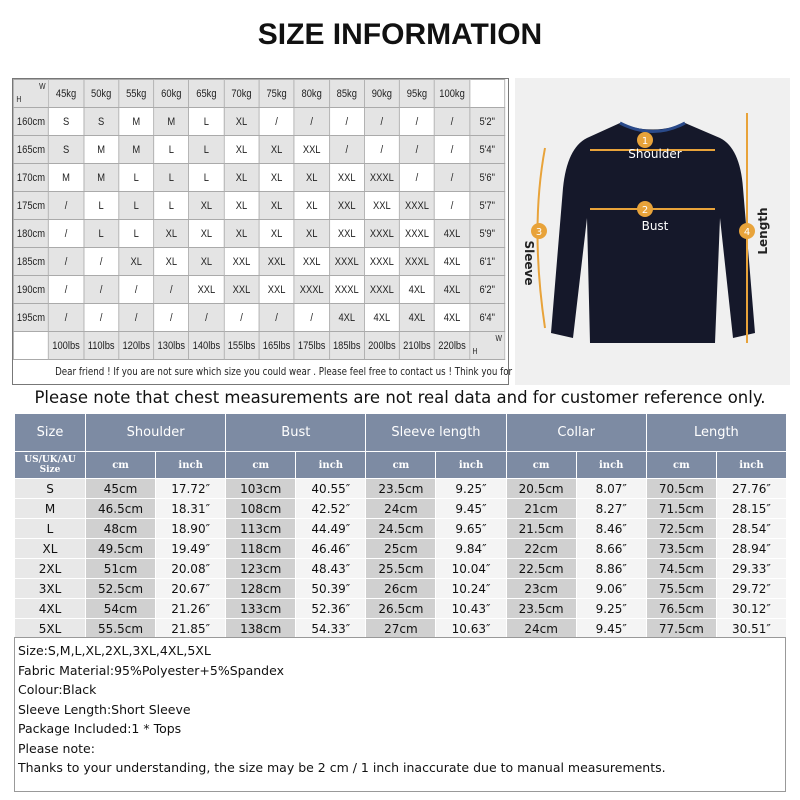  What do you see at coordinates (50, 568) in the screenshot?
I see `cell: 2XL` at bounding box center [50, 568].